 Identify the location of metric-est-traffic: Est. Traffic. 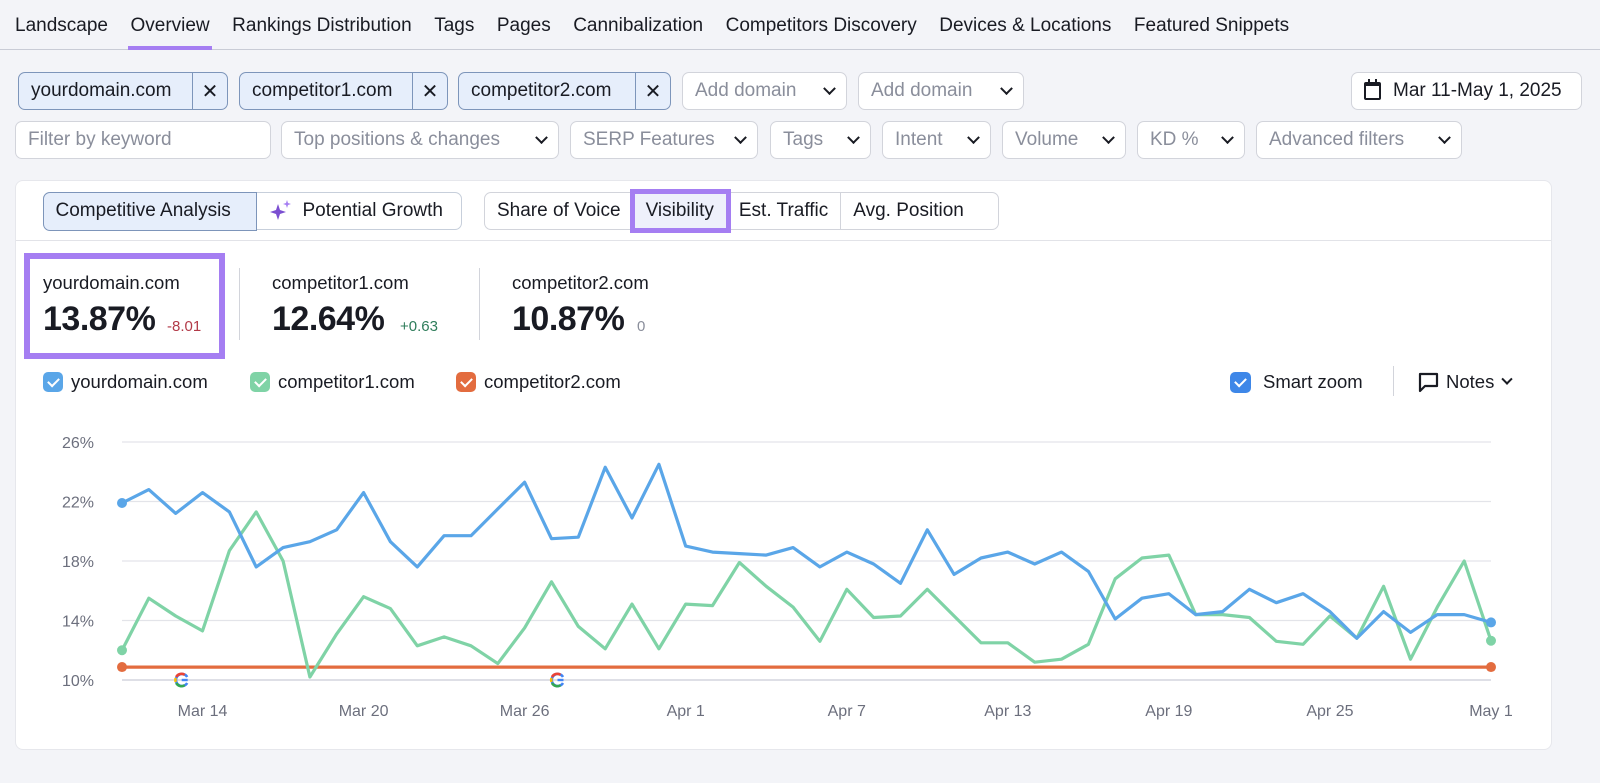
(784, 211).